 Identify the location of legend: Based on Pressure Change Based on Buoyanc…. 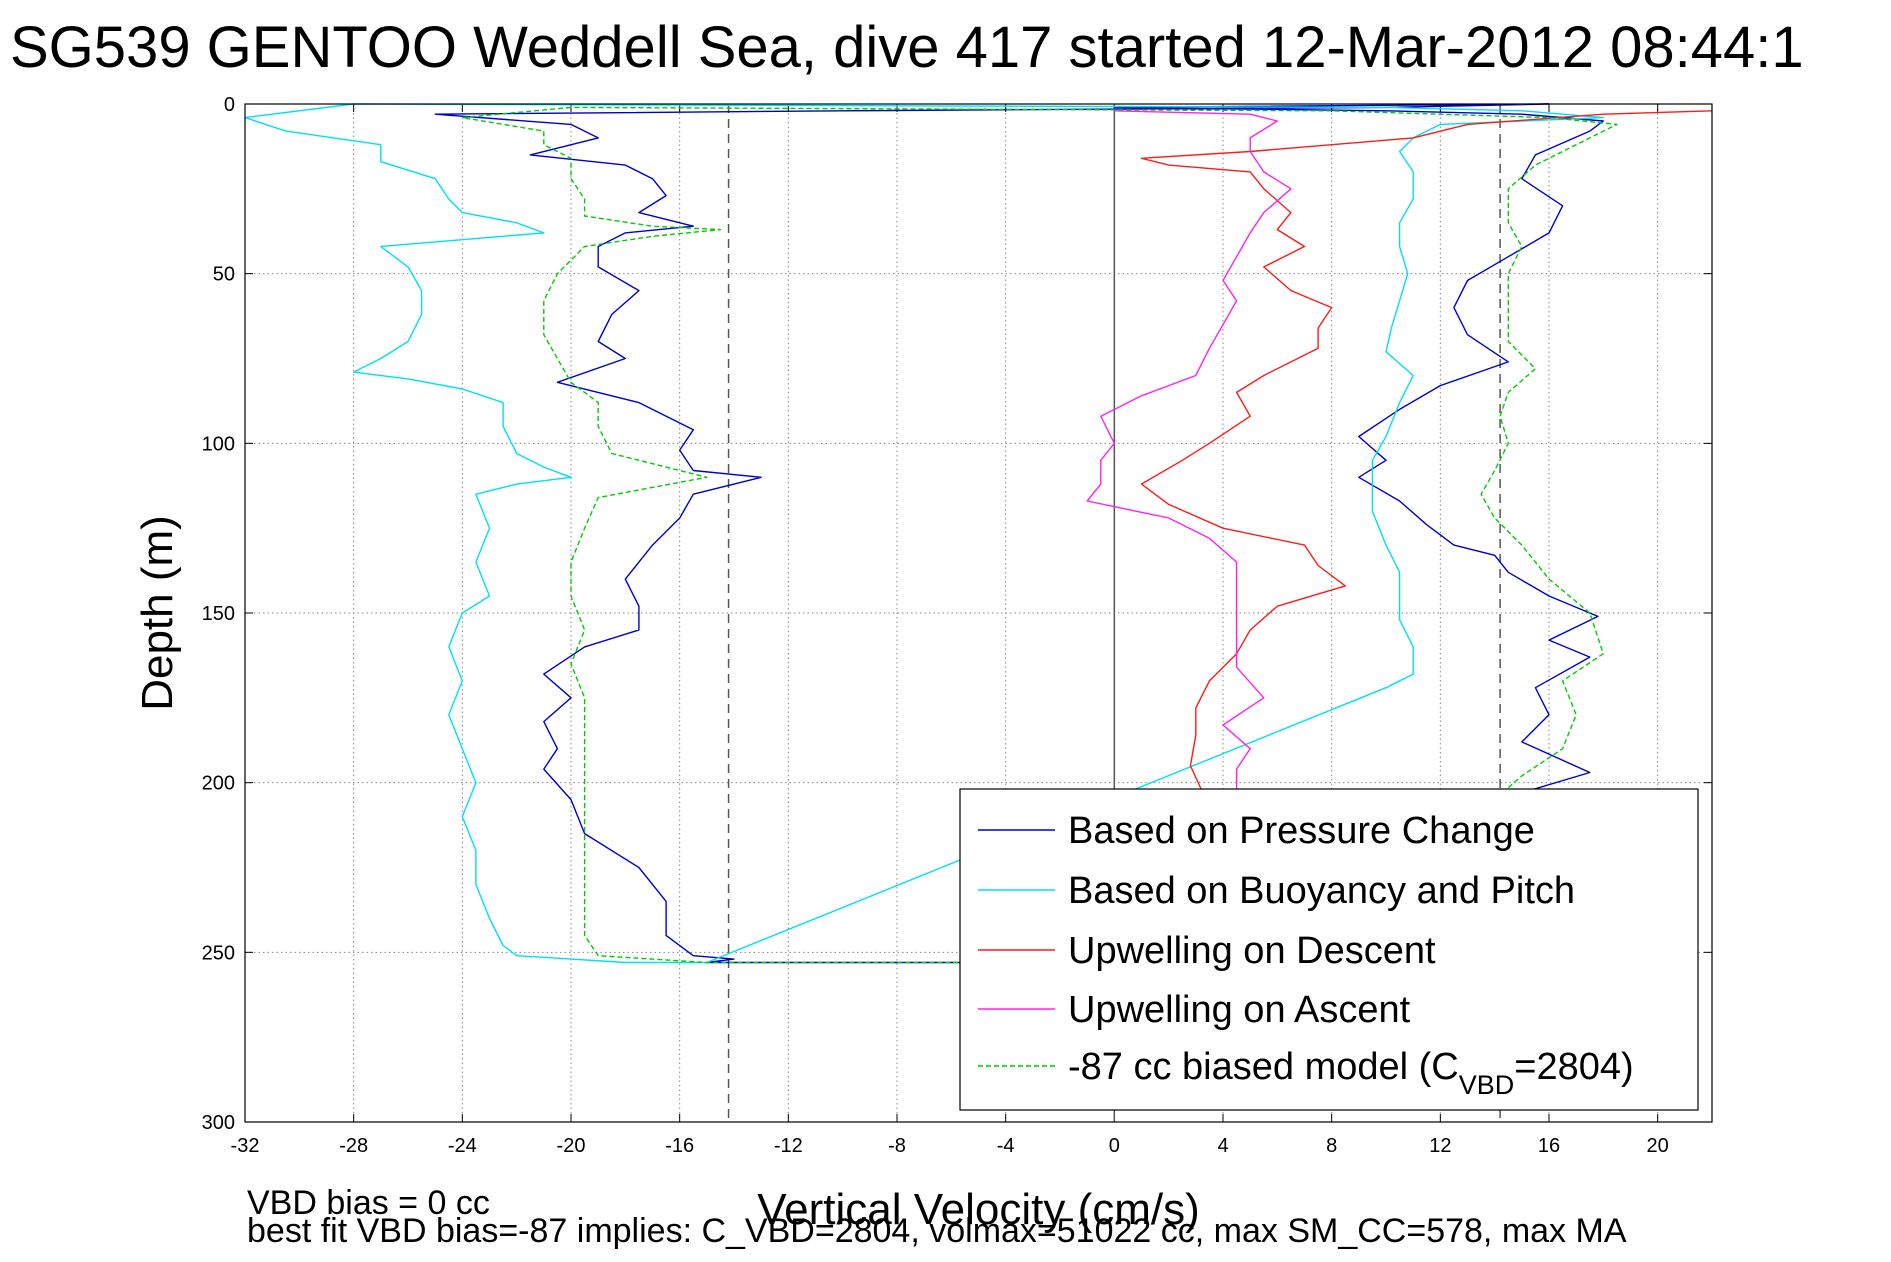
(1329, 949).